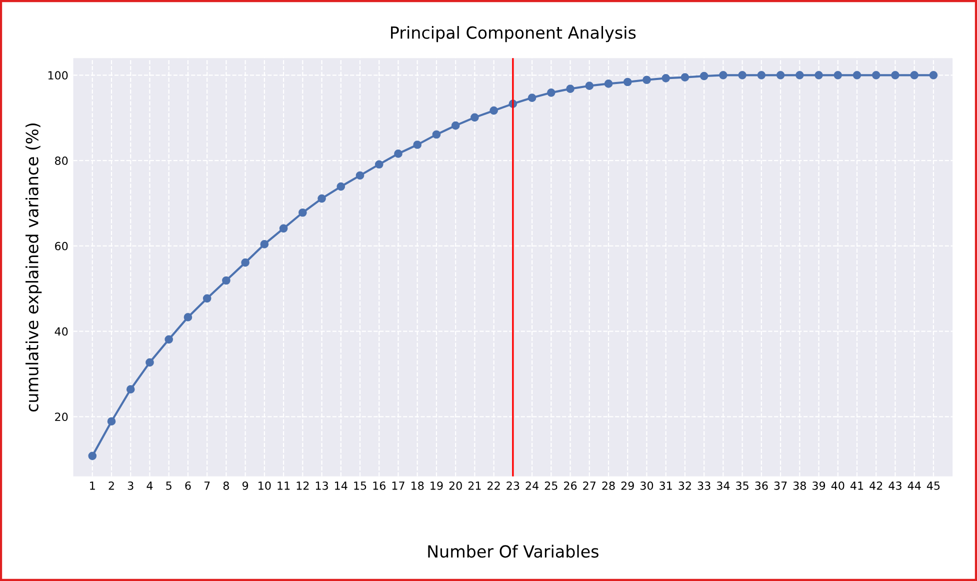  Describe the element at coordinates (284, 486) in the screenshot. I see `x-tick-label: 11` at that location.